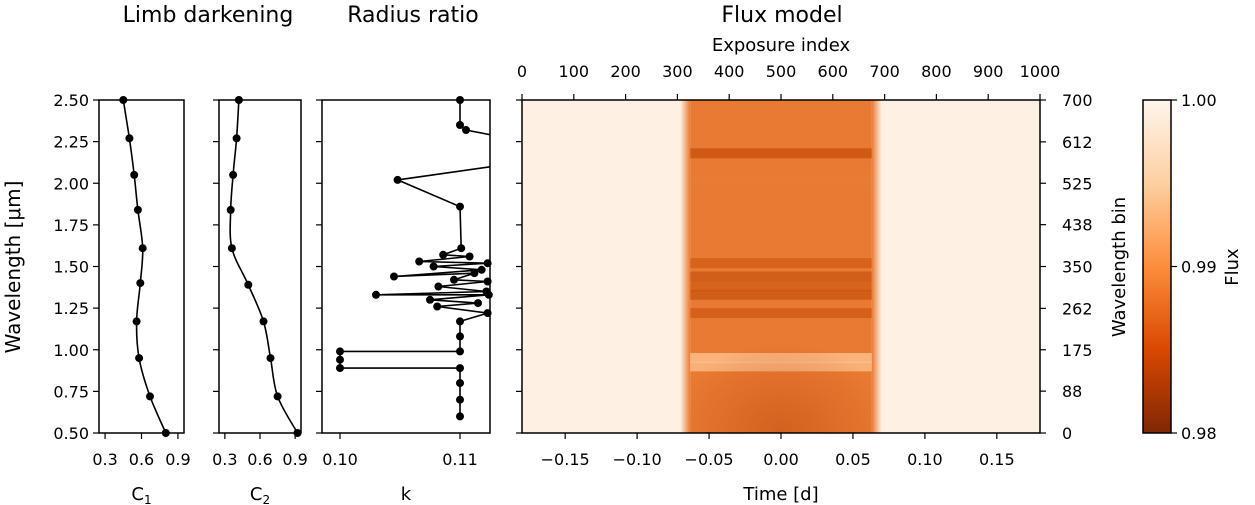  I want to click on x-tick-label: 0.11, so click(460, 459).